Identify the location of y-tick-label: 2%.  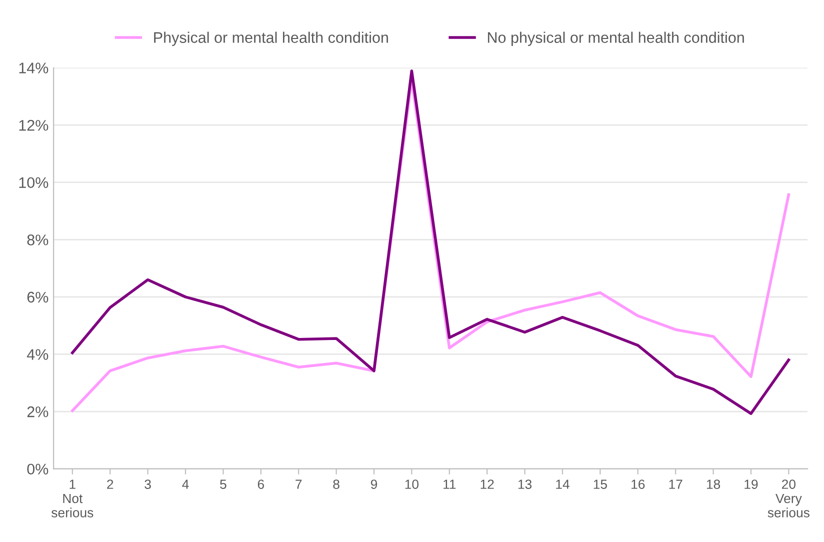
(37, 412).